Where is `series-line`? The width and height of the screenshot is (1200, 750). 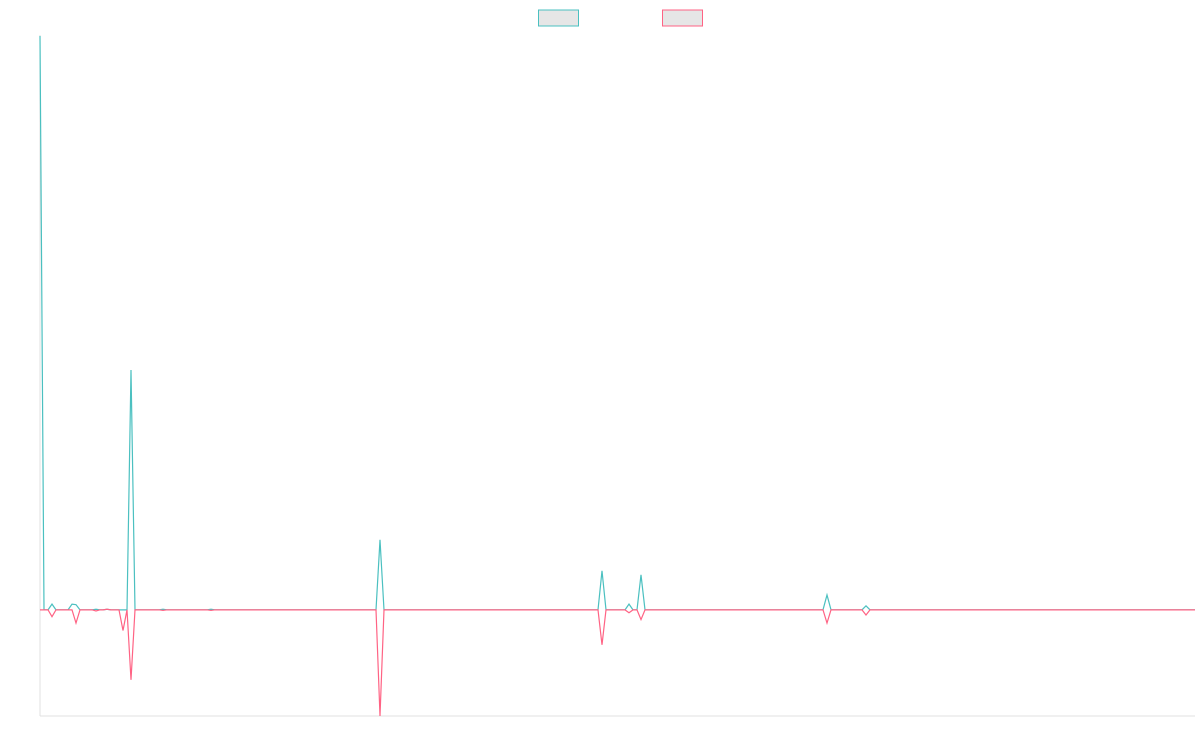 series-line is located at coordinates (617, 662).